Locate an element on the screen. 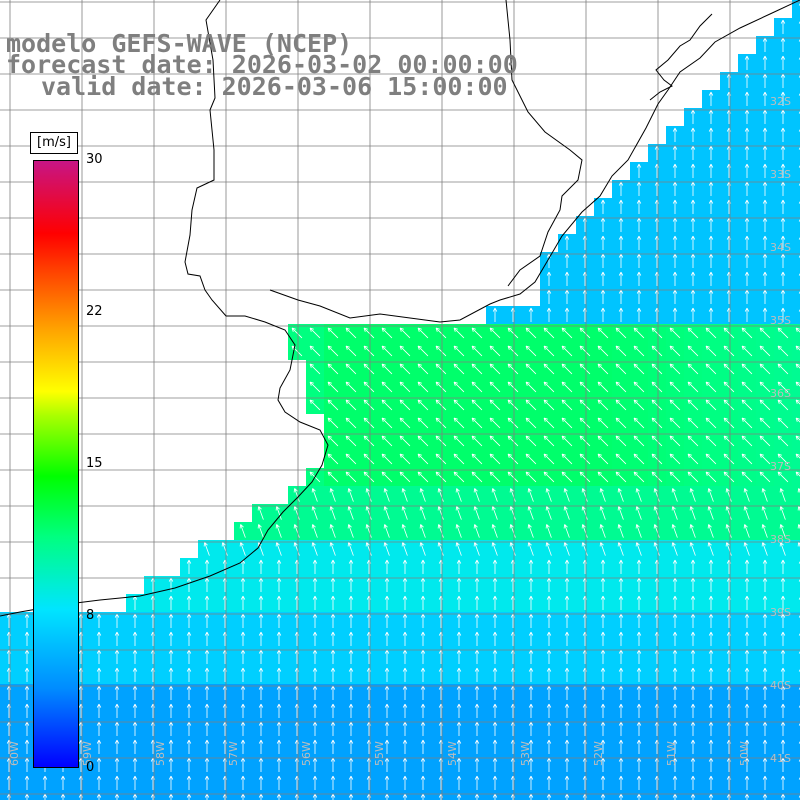 Image resolution: width=800 pixels, height=800 pixels. latitude-label: 36S is located at coordinates (780, 393).